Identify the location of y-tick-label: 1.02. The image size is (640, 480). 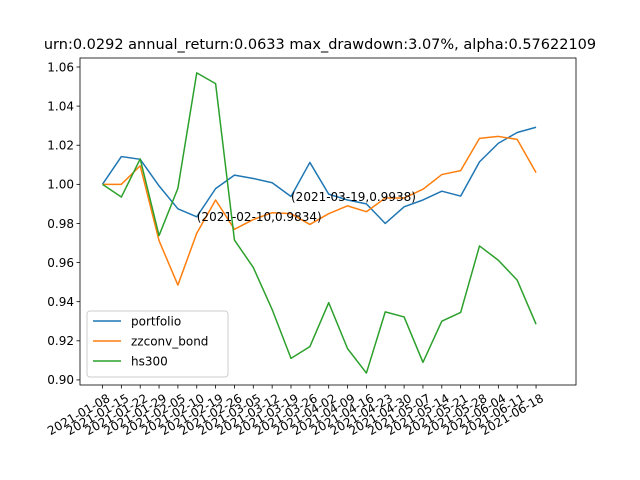
(60, 146).